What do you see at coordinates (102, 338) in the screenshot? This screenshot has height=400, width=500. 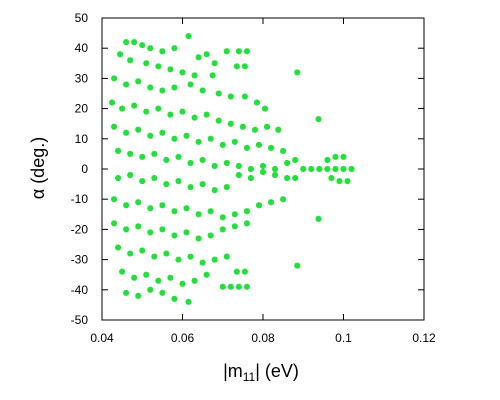 I see `x-tick-label: 0.04` at bounding box center [102, 338].